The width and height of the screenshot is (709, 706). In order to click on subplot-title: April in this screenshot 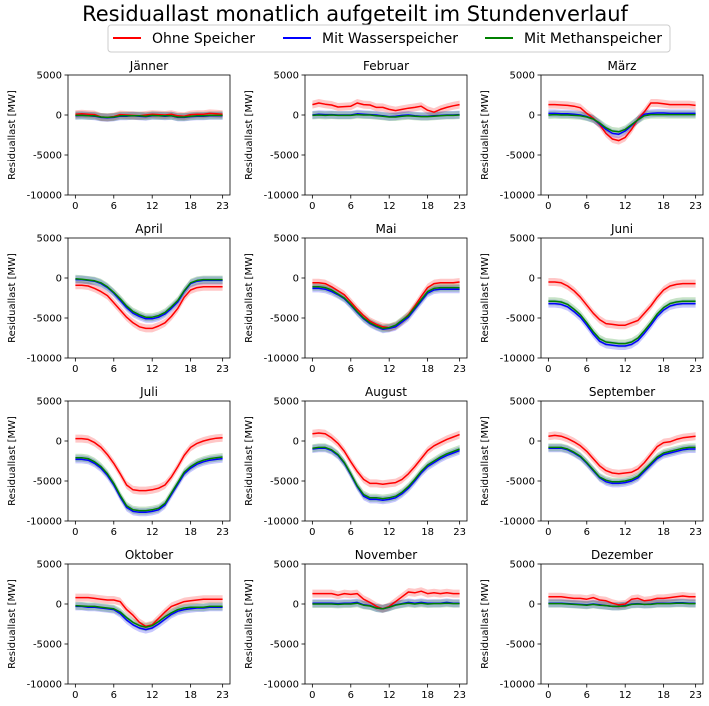, I will do `click(148, 229)`.